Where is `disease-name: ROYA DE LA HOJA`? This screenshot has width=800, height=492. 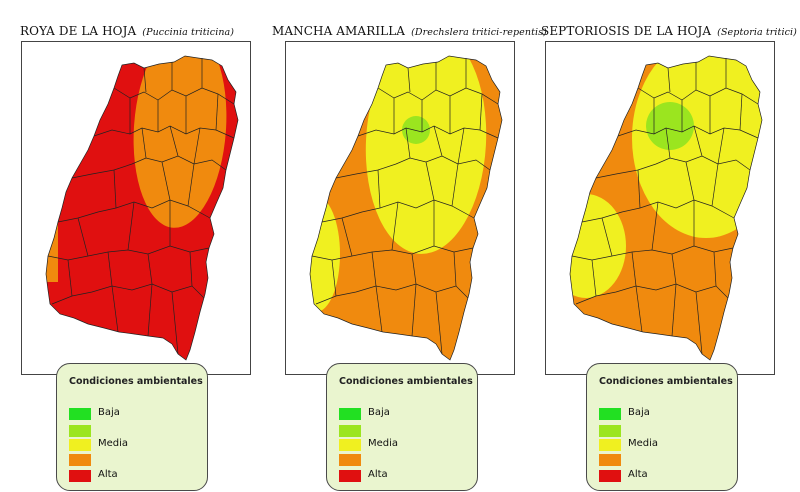 disease-name: ROYA DE LA HOJA is located at coordinates (78, 31).